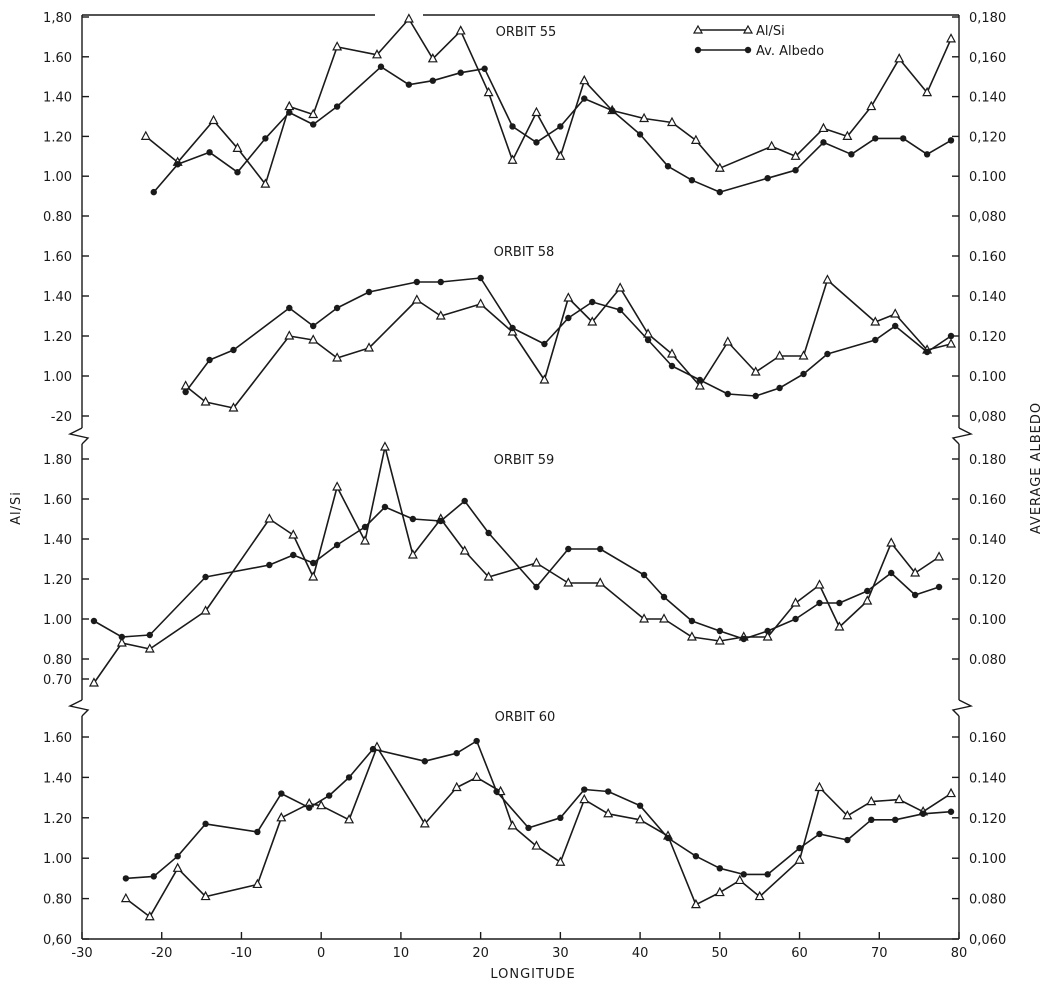 This screenshot has height=989, width=1047. Describe the element at coordinates (640, 953) in the screenshot. I see `x-tick-label: 40` at that location.